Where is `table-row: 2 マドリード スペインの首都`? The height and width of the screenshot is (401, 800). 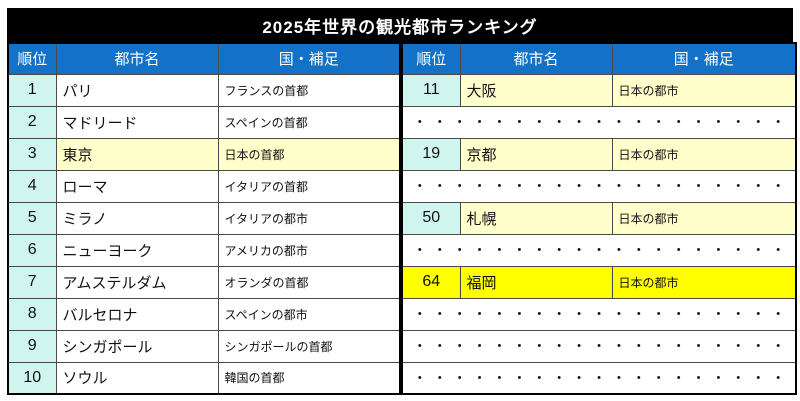
table-row: 2 マドリード スペインの首都 is located at coordinates (204, 122).